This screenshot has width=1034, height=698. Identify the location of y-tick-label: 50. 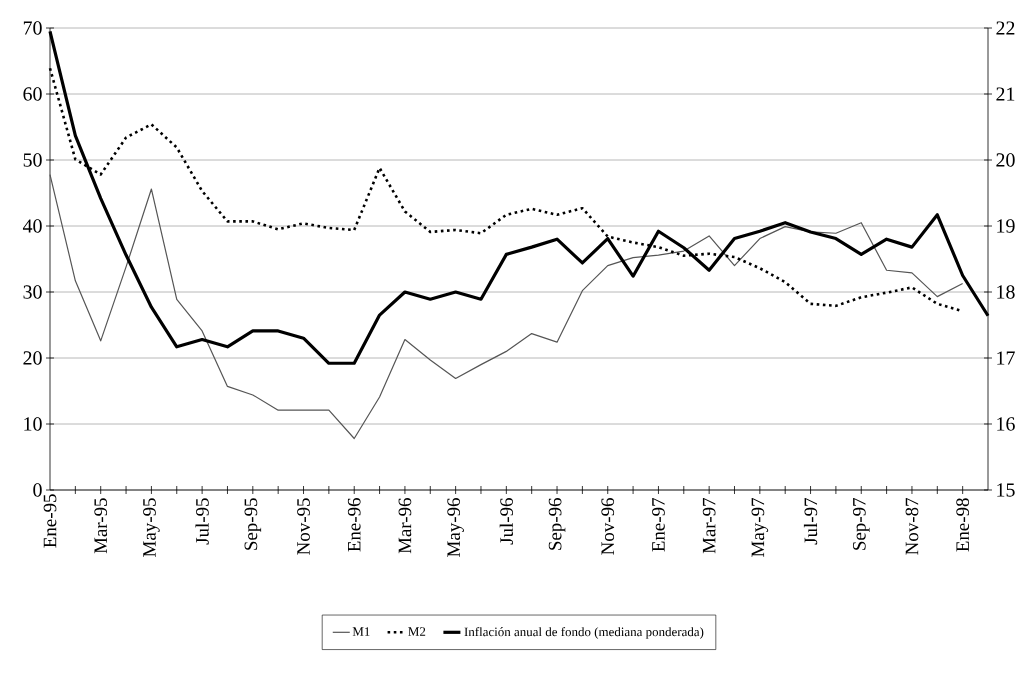
(32, 160).